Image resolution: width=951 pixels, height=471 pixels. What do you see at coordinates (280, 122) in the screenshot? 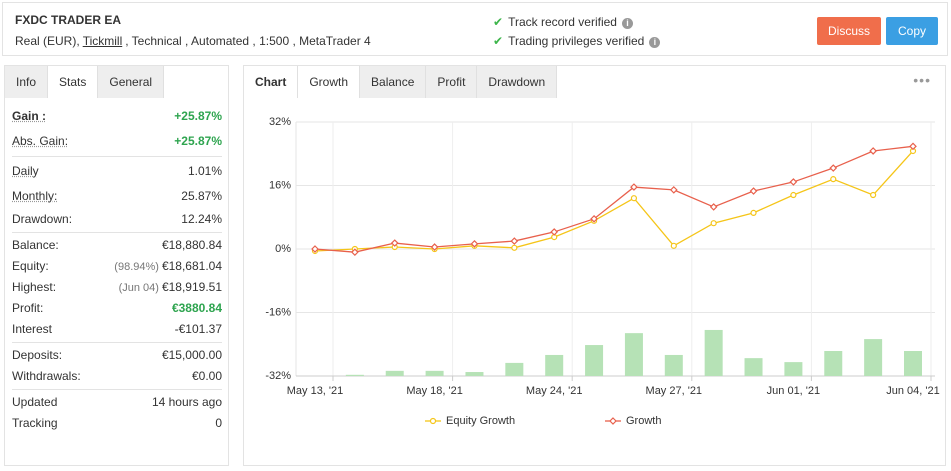
I see `y-tick-label: 32%` at bounding box center [280, 122].